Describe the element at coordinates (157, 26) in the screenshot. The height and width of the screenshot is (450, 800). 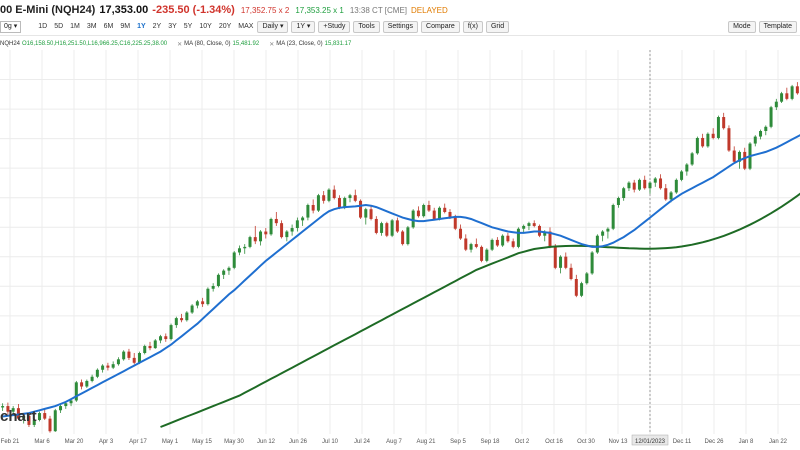
I see `period-2y: 2Y` at that location.